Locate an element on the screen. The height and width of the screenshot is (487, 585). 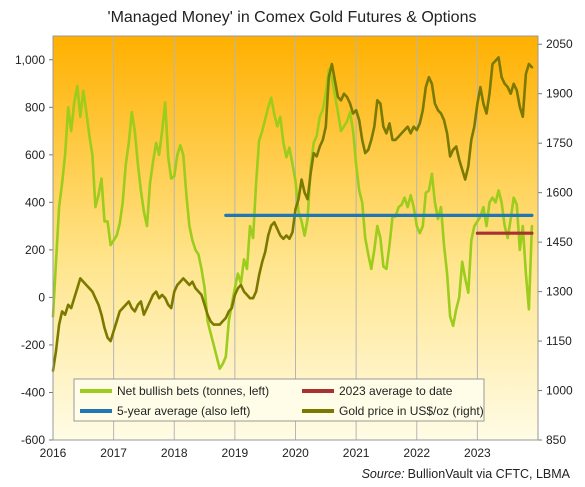
y-right-tick-label: 1000 is located at coordinates (559, 391).